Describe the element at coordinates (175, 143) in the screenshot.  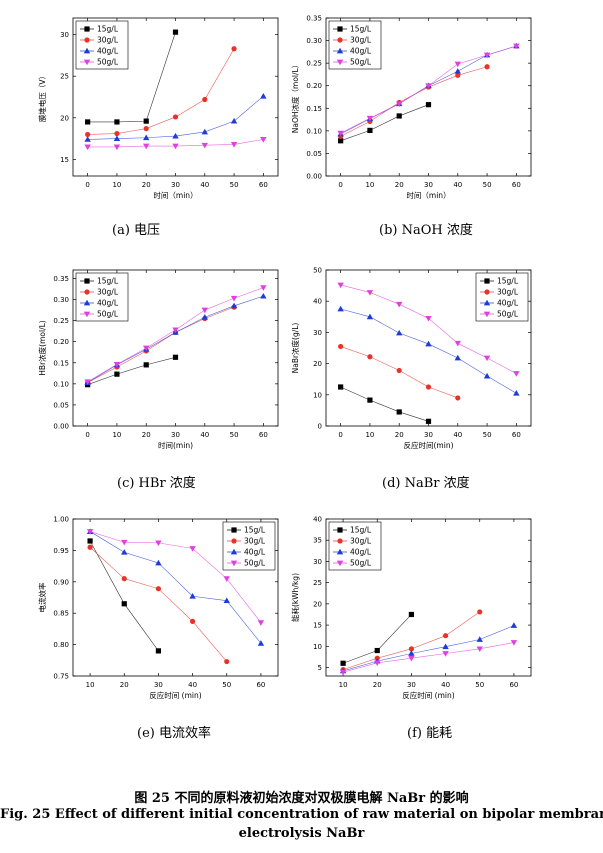
I see `series-line-a-50g/L` at that location.